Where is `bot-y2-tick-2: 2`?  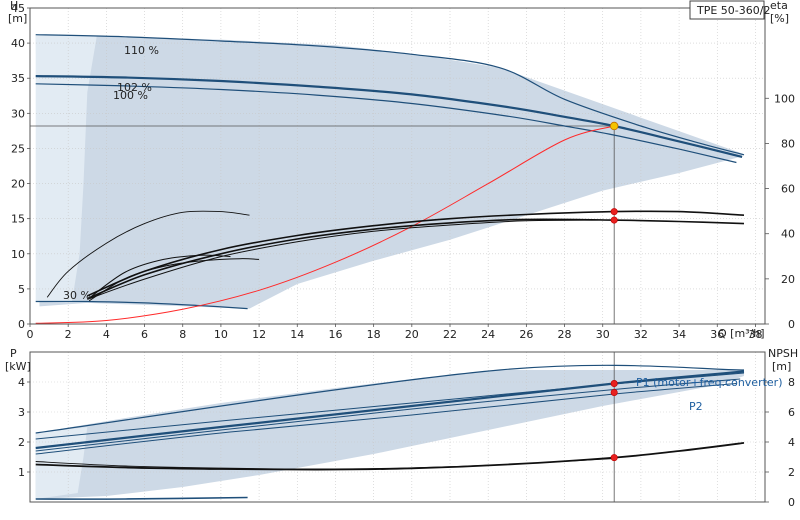
bot-y2-tick-2: 2 is located at coordinates (791, 472).